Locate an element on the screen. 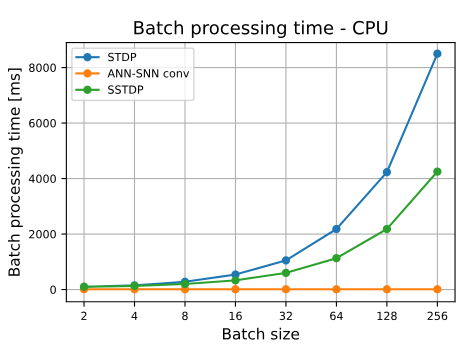  x-tick-label: 64 is located at coordinates (336, 316).